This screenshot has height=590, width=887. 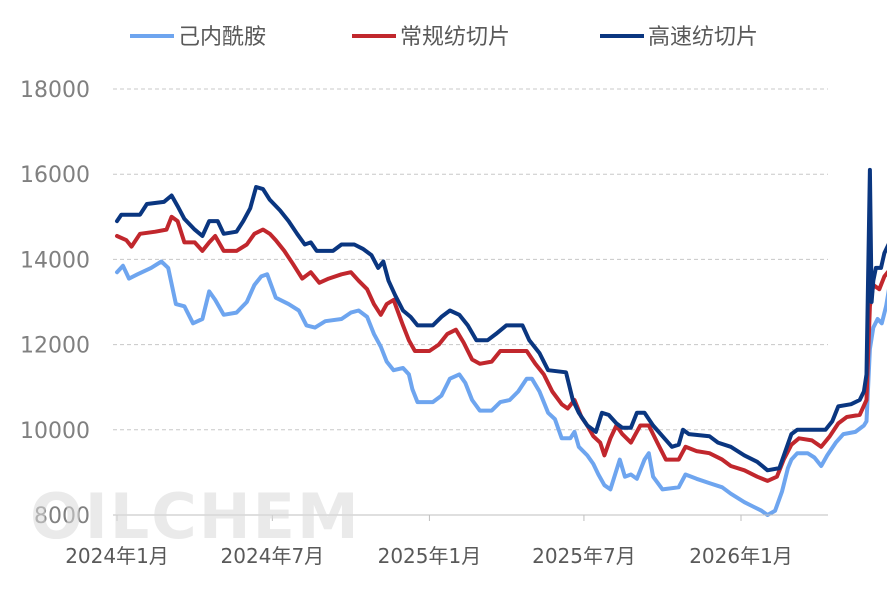 I want to click on y-tick-label: 8000, so click(x=62, y=516).